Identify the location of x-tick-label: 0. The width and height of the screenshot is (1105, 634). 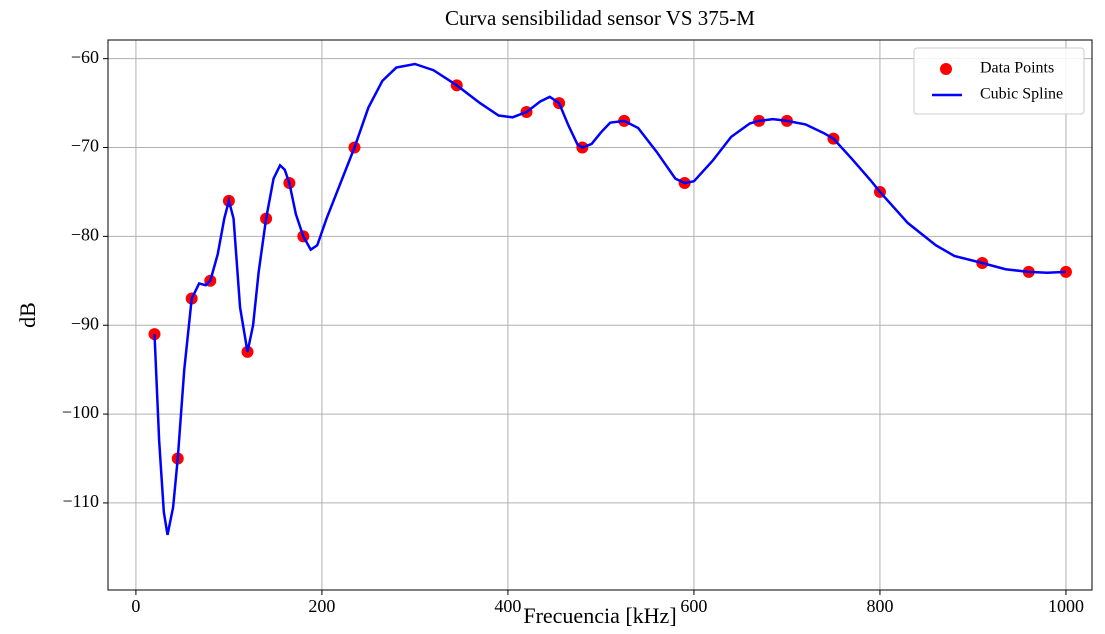
(135, 606).